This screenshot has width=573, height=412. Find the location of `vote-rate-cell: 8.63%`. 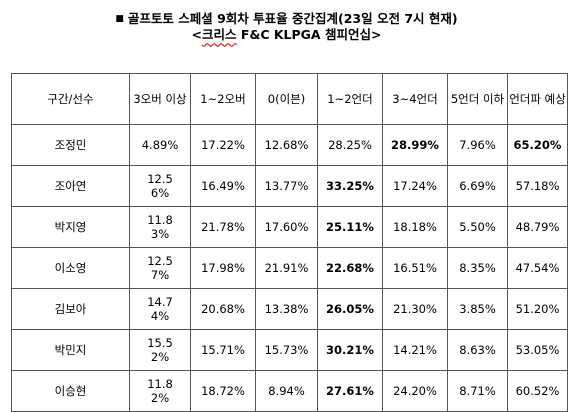

vote-rate-cell: 8.63% is located at coordinates (477, 350).